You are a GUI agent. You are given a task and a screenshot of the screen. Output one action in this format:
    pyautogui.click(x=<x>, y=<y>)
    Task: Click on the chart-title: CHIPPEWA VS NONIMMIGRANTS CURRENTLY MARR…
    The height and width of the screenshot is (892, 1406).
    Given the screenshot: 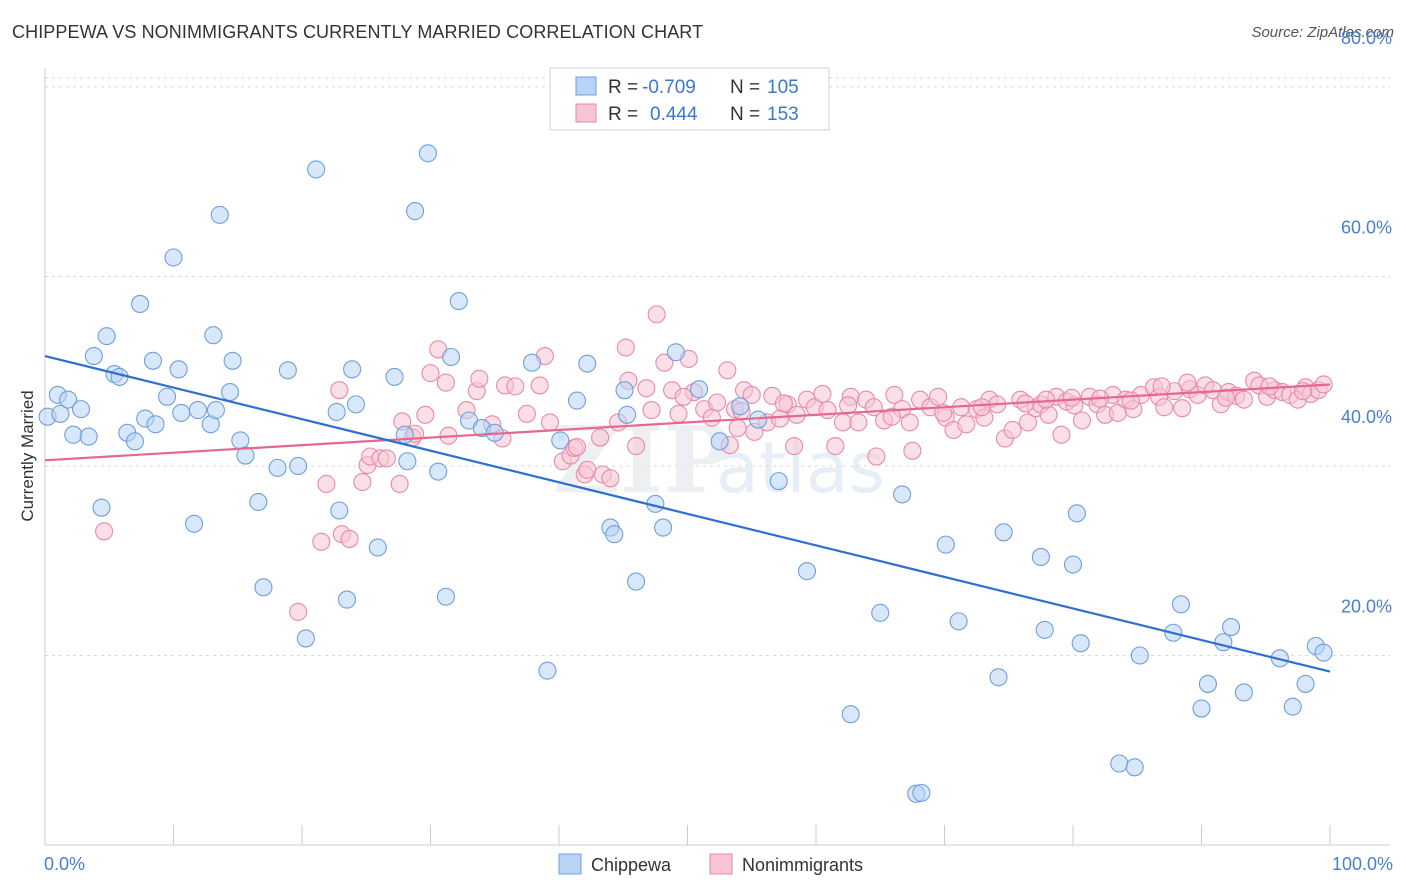 What is the action you would take?
    pyautogui.click(x=358, y=32)
    